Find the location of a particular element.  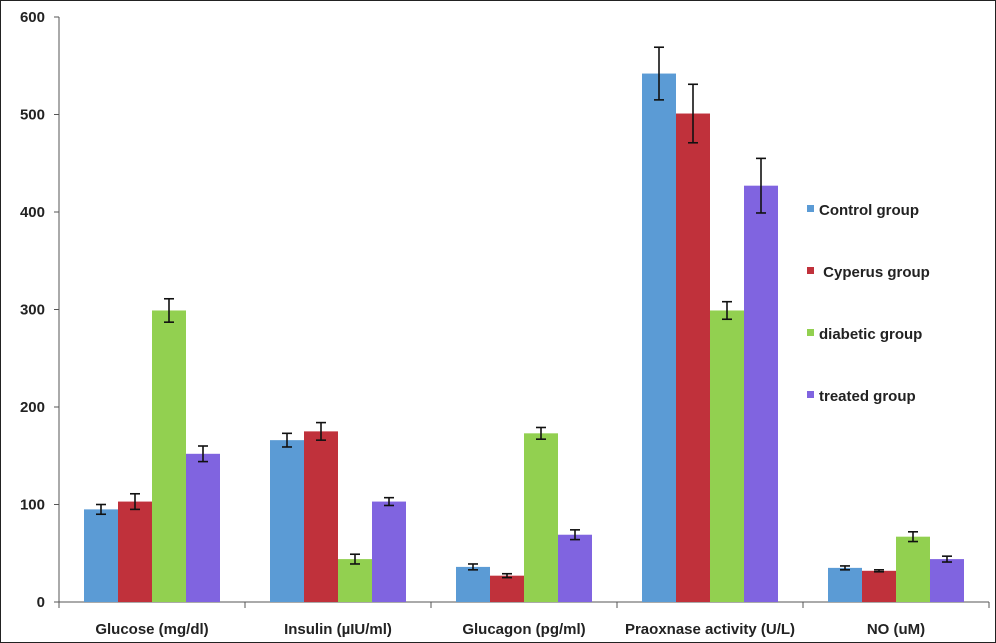

legend-label: Cyperus group is located at coordinates (874, 272).